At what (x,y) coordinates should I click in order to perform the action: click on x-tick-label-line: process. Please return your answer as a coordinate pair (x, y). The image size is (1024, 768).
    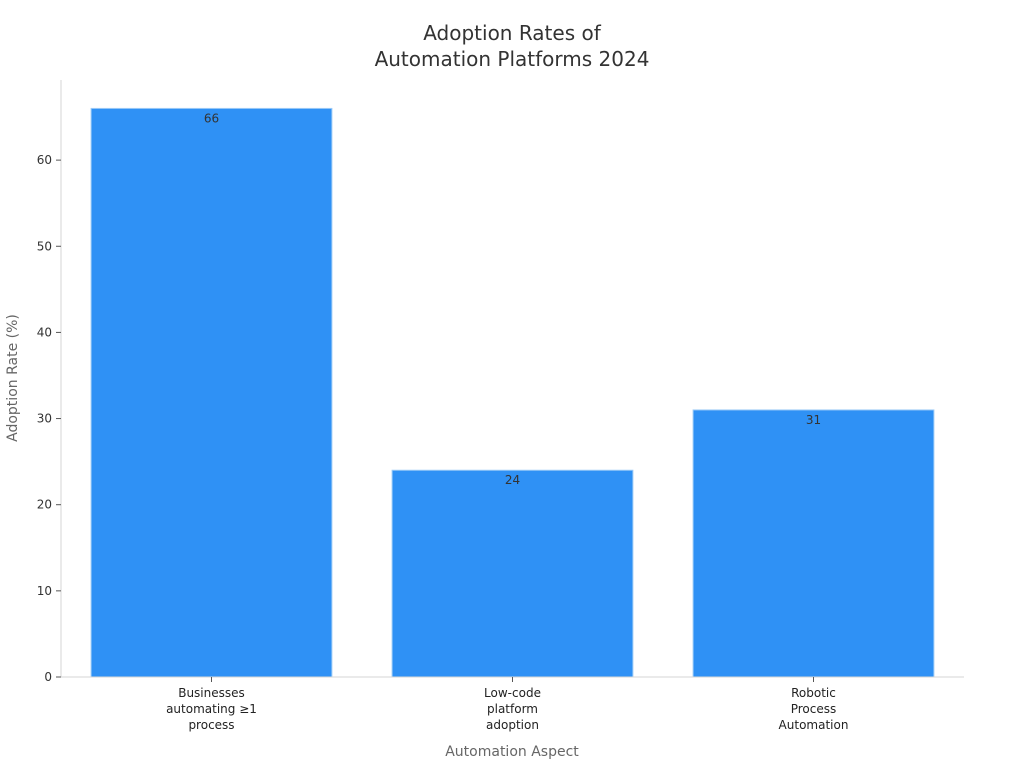
    Looking at the image, I should click on (211, 725).